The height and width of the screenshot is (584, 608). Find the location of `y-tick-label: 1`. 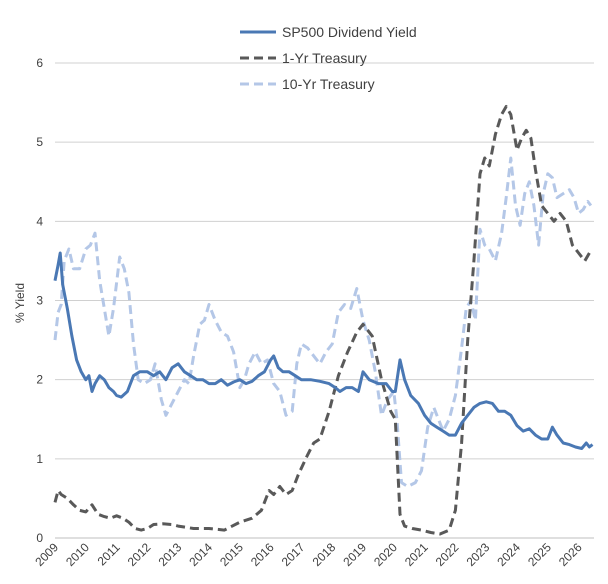

y-tick-label: 1 is located at coordinates (39, 459).